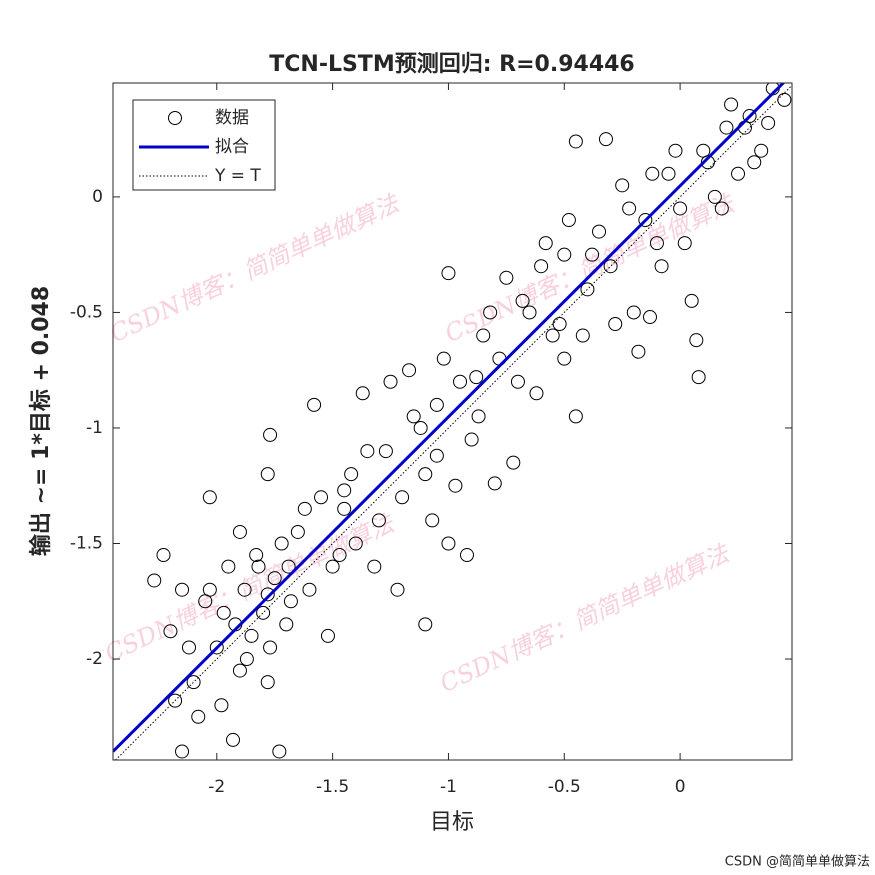 This screenshot has height=875, width=875. Describe the element at coordinates (797, 862) in the screenshot. I see `footer: CSDN @简简单单做算法` at that location.